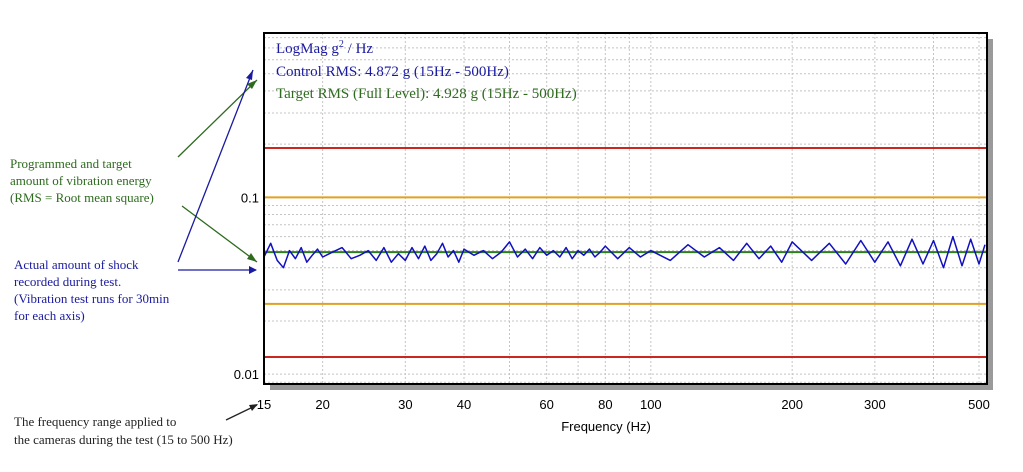  Describe the element at coordinates (250, 197) in the screenshot. I see `y-tick-label-0.1: 0.1` at that location.